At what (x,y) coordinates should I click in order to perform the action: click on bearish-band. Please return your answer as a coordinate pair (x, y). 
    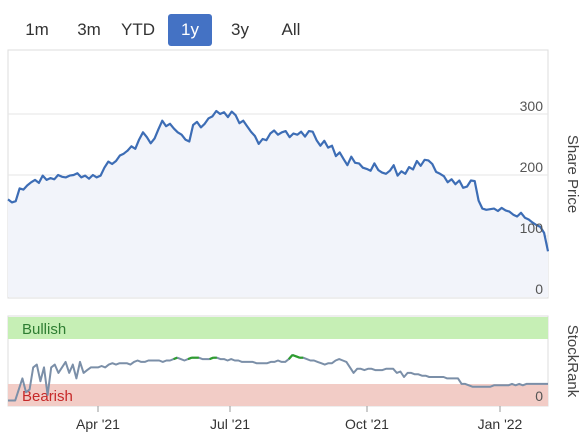
    Looking at the image, I should click on (278, 395).